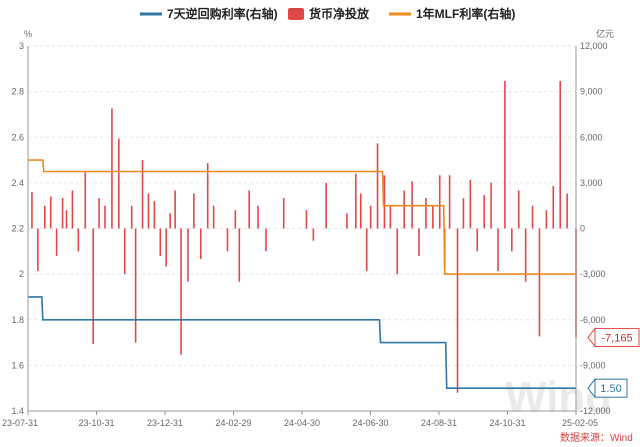 This screenshot has width=640, height=447. Describe the element at coordinates (233, 423) in the screenshot. I see `x-tick-label: 24-02-29` at that location.